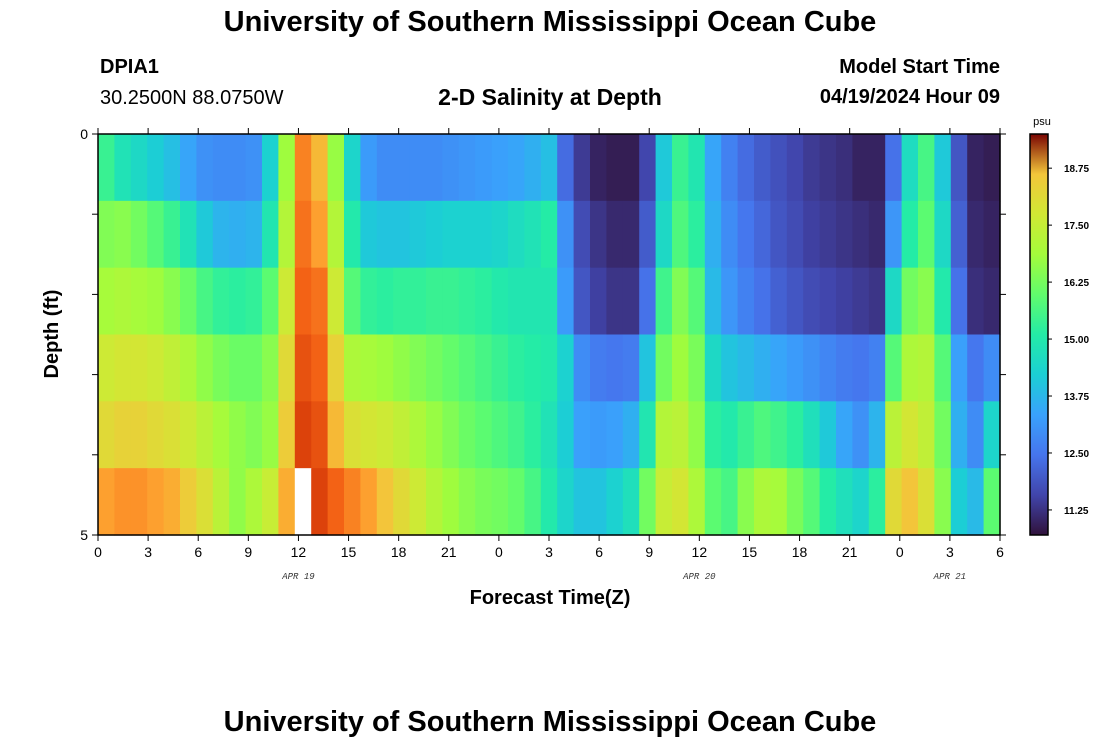 The image size is (1100, 750). Describe the element at coordinates (52, 334) in the screenshot. I see `y-axis-title: Depth (ft)` at that location.